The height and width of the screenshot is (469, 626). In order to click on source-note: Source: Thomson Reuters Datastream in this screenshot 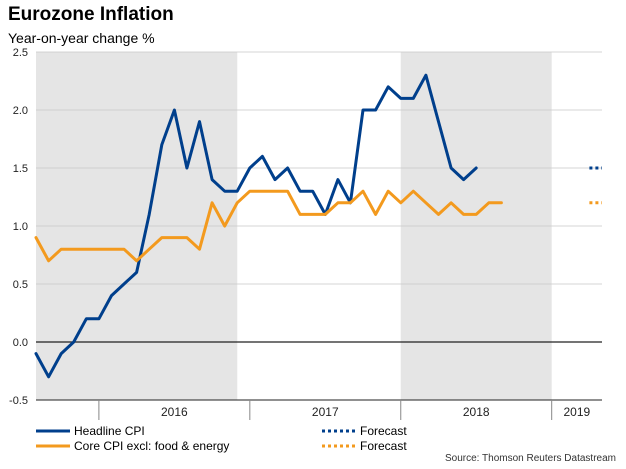, I will do `click(530, 458)`.